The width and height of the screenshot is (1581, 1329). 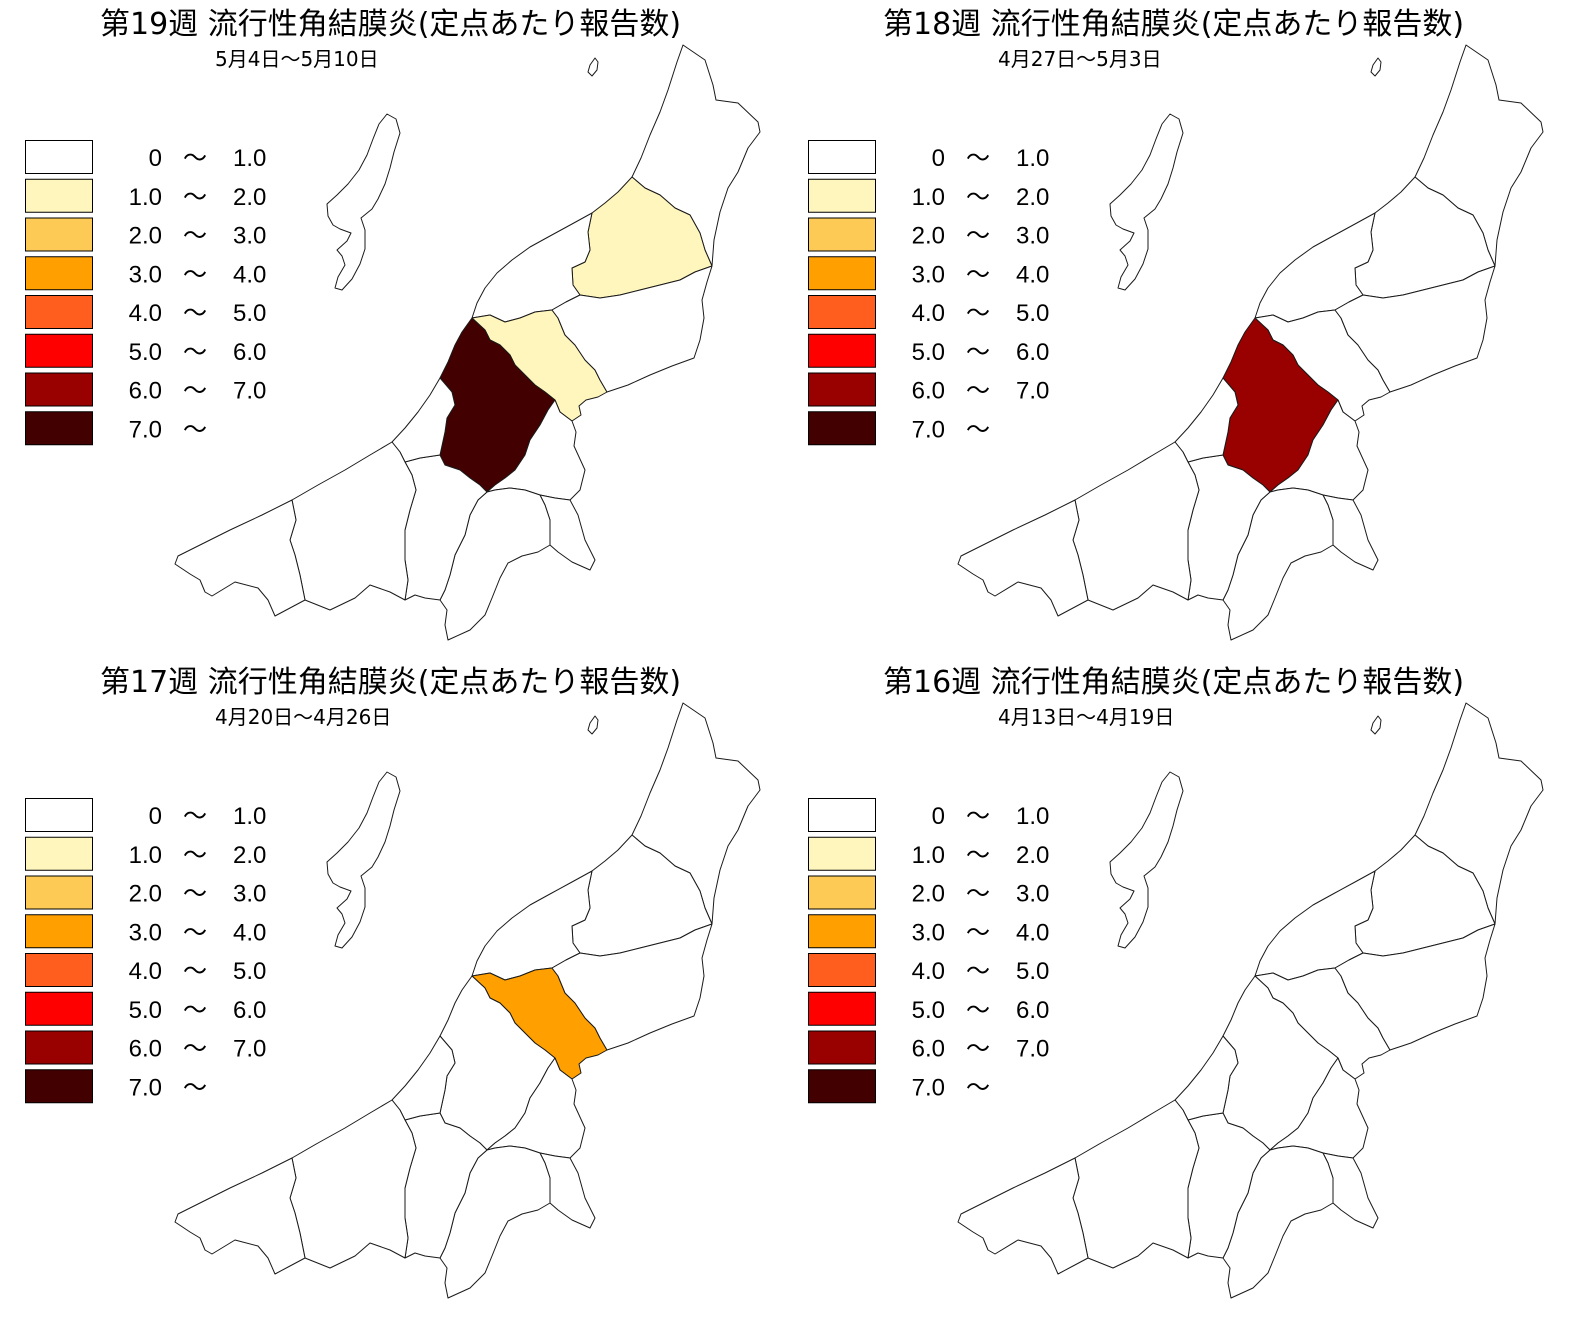 What do you see at coordinates (899, 1086) in the screenshot?
I see `legend-row: 7.0 ～` at bounding box center [899, 1086].